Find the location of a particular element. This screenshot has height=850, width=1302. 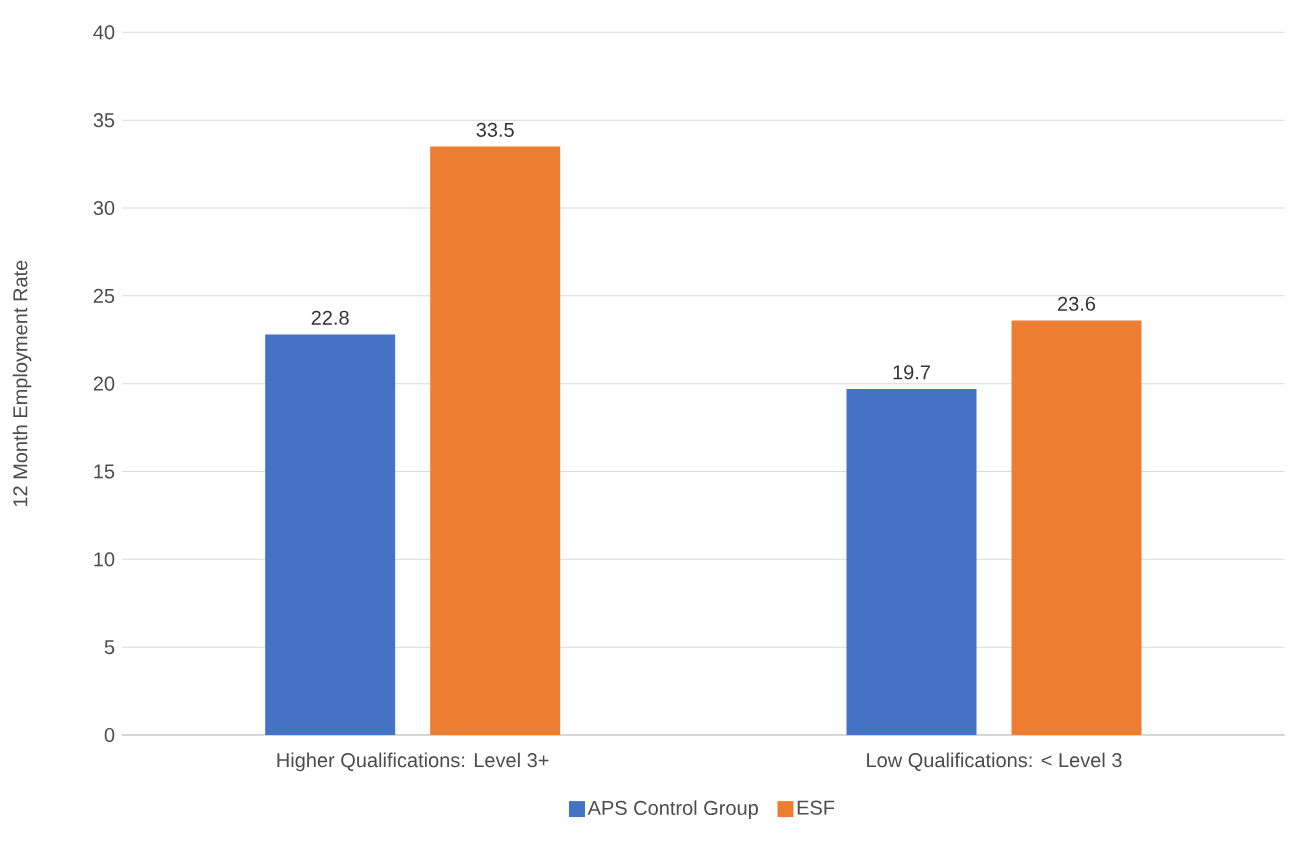

x-tick-label: Low Qualifications: < Level 3 is located at coordinates (994, 761).